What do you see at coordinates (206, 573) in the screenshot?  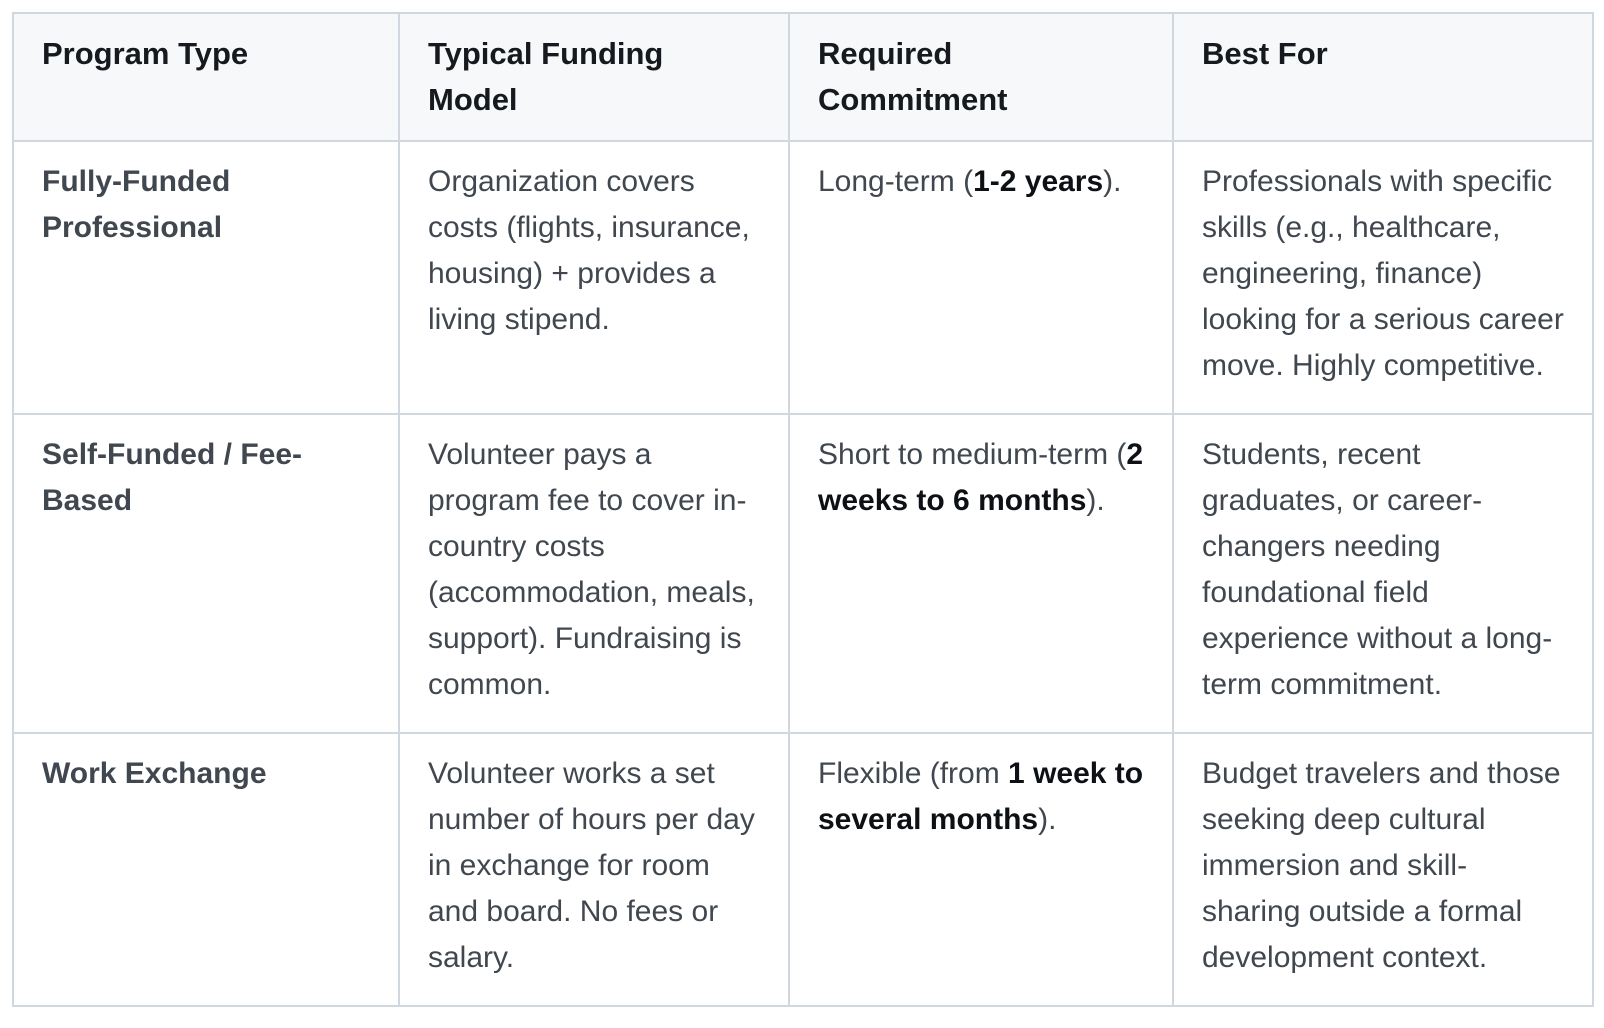 I see `cell-program-type: Self-Funded / Fee-Based` at bounding box center [206, 573].